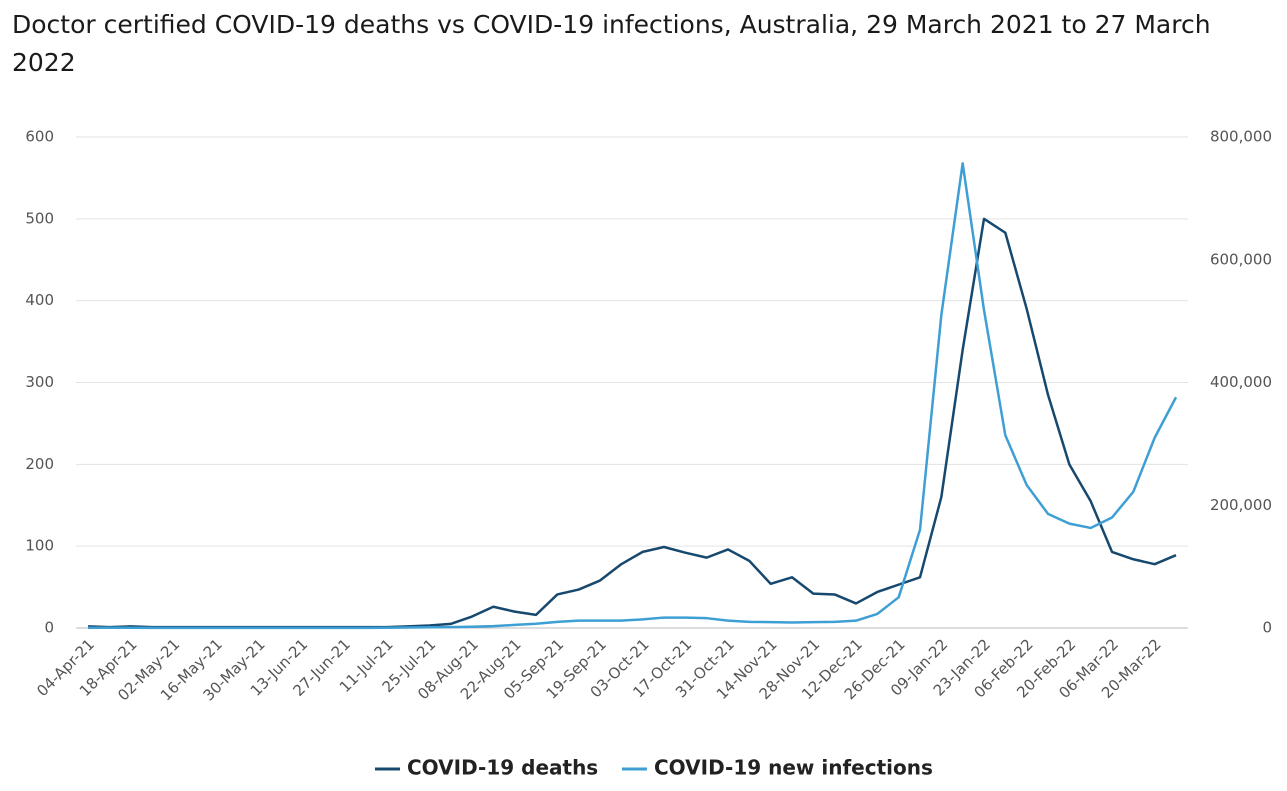 The width and height of the screenshot is (1287, 791). I want to click on y2-tick-label: 200,000, so click(1241, 505).